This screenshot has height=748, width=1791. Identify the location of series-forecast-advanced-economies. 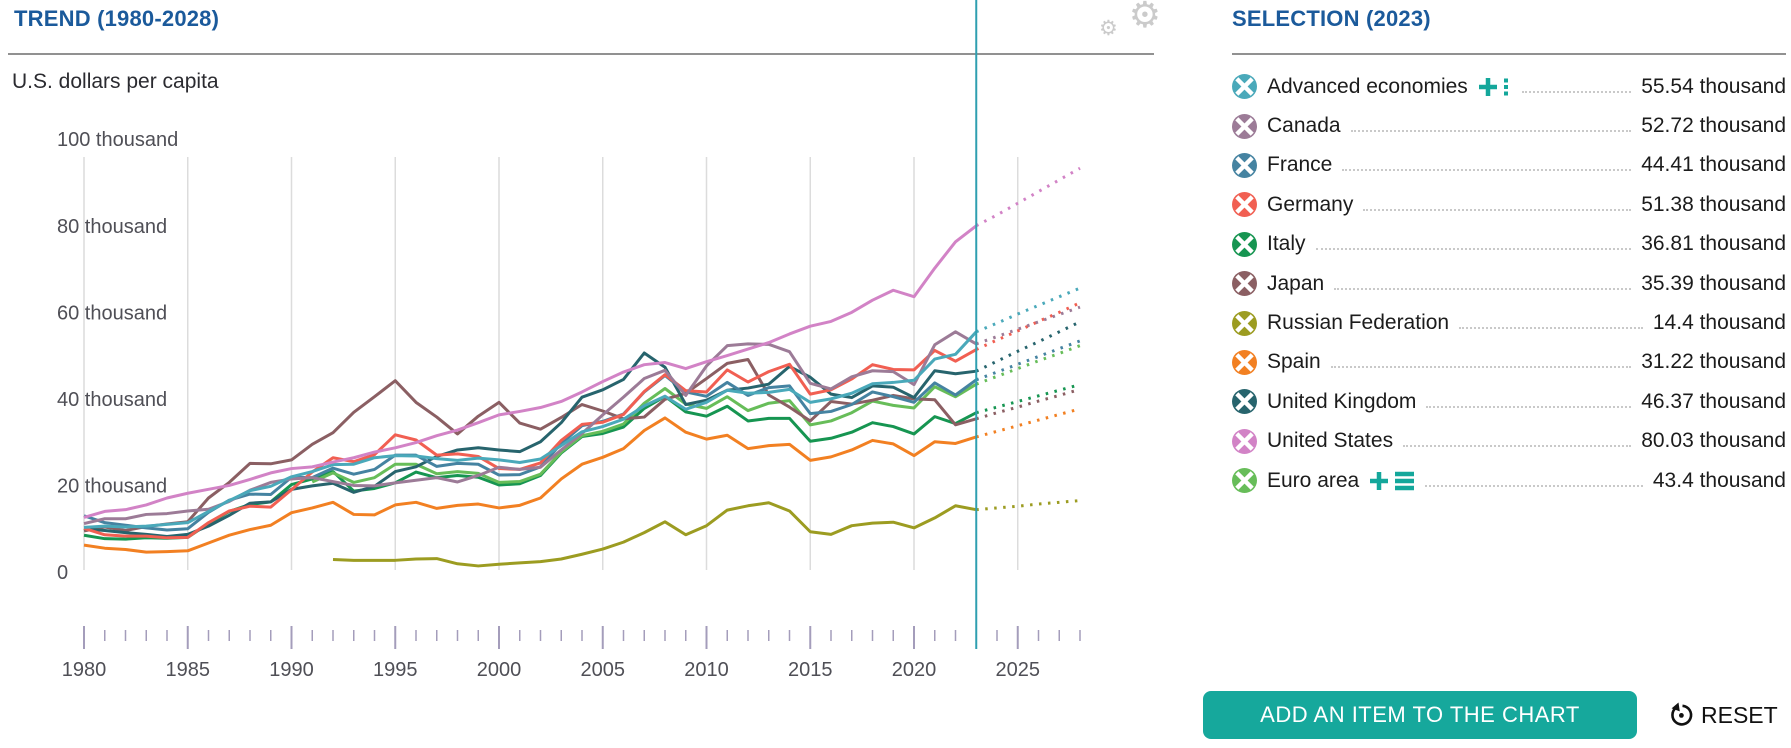
(1028, 310).